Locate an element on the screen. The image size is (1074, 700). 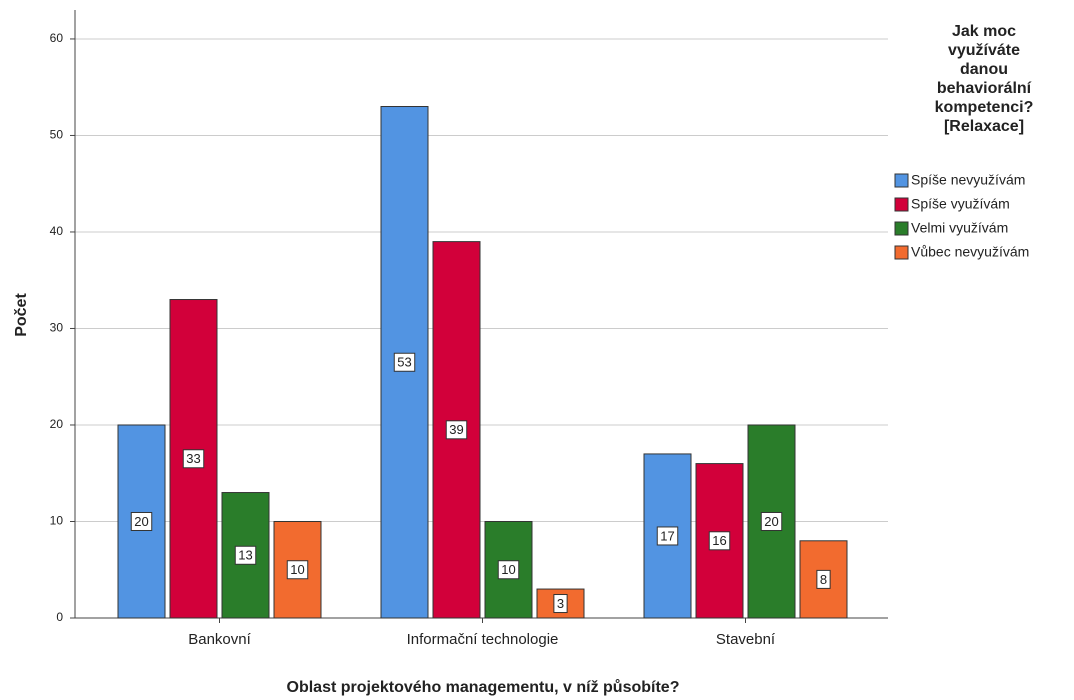
y-tick-label: 0 is located at coordinates (59, 617).